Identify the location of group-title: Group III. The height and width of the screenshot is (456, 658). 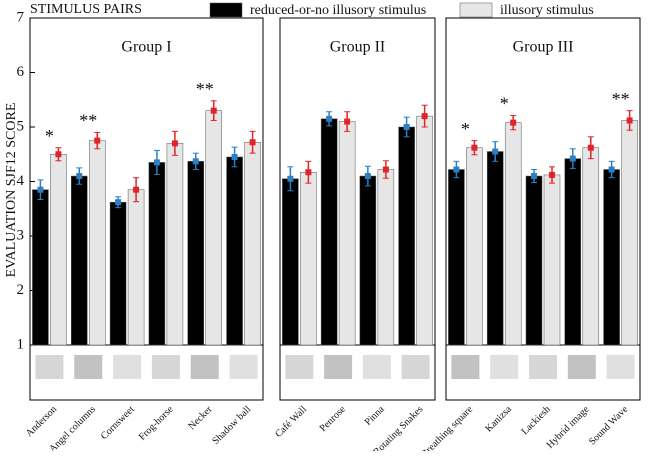
(543, 47).